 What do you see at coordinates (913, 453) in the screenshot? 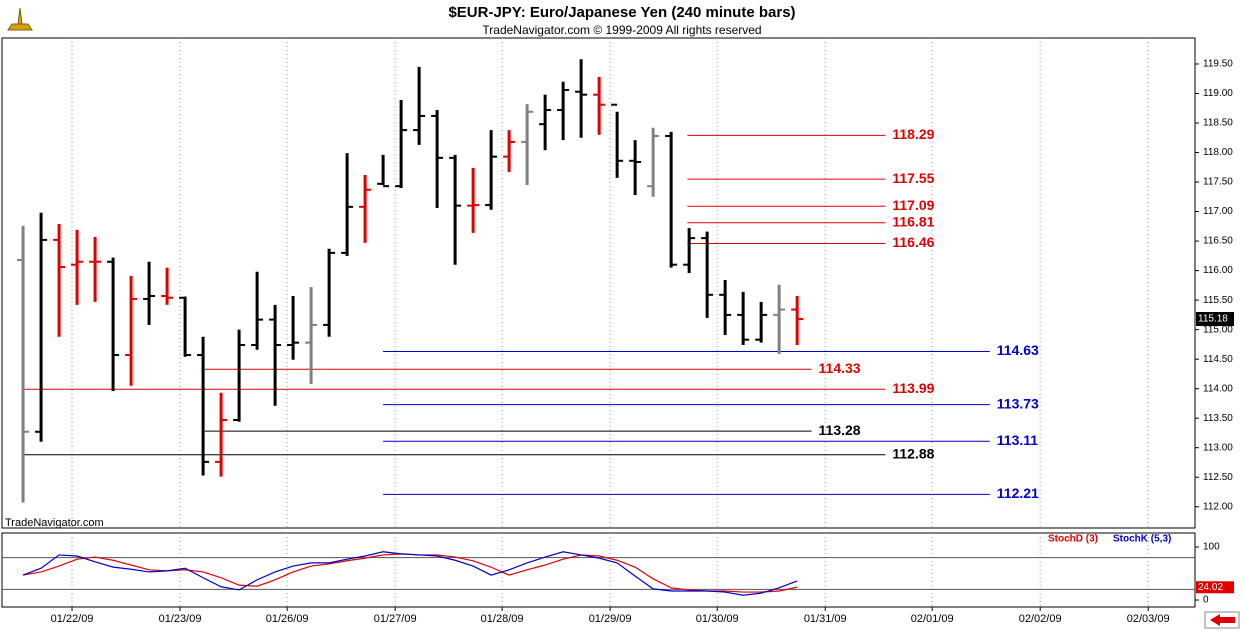
I see `level-label: 112.88` at bounding box center [913, 453].